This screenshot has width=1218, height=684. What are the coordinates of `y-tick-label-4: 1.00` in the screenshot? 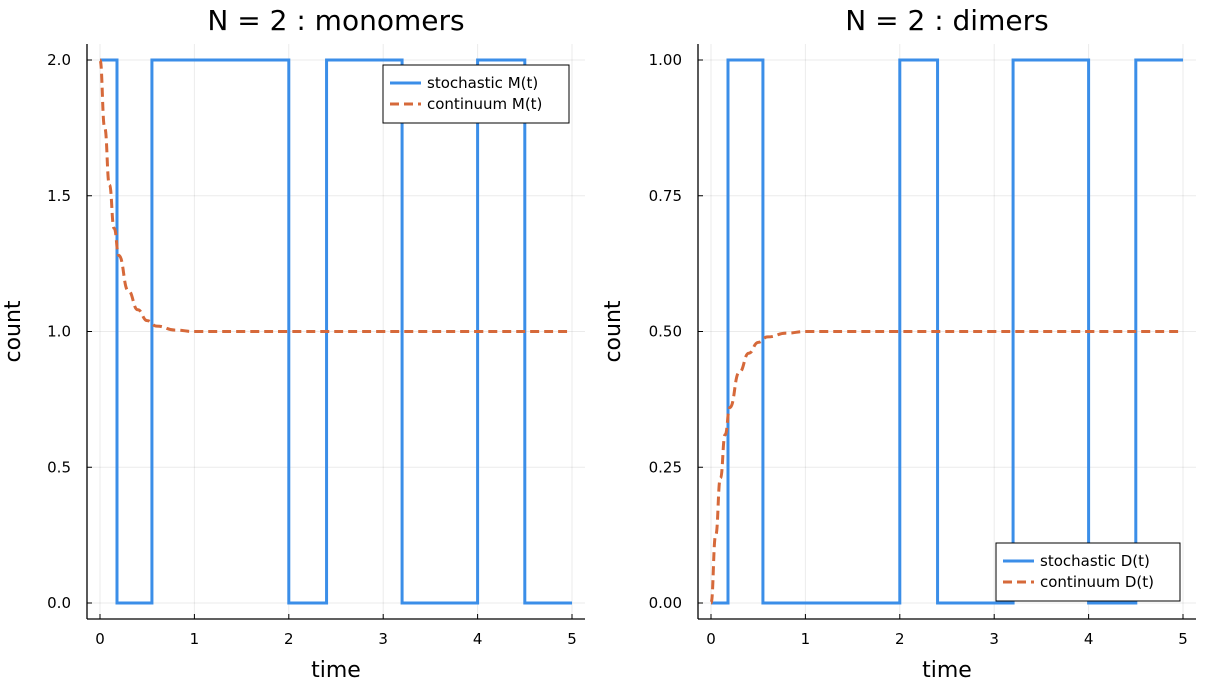 It's located at (665, 60).